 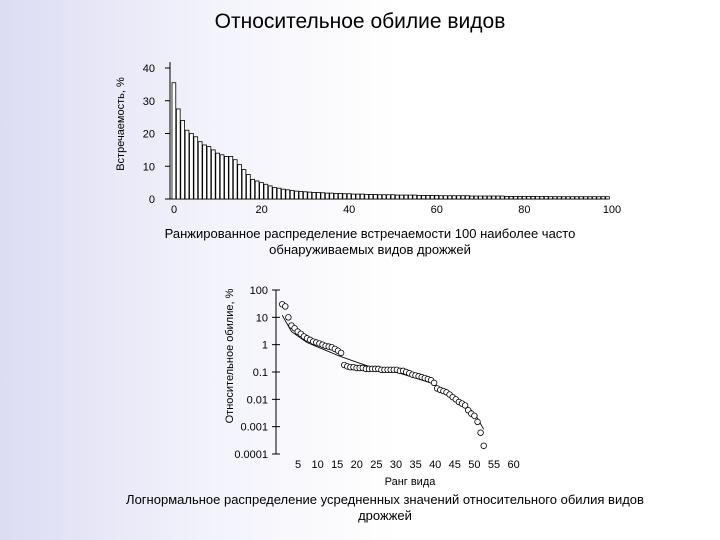 I want to click on chart2-x-tick-label: 35, so click(x=415, y=465).